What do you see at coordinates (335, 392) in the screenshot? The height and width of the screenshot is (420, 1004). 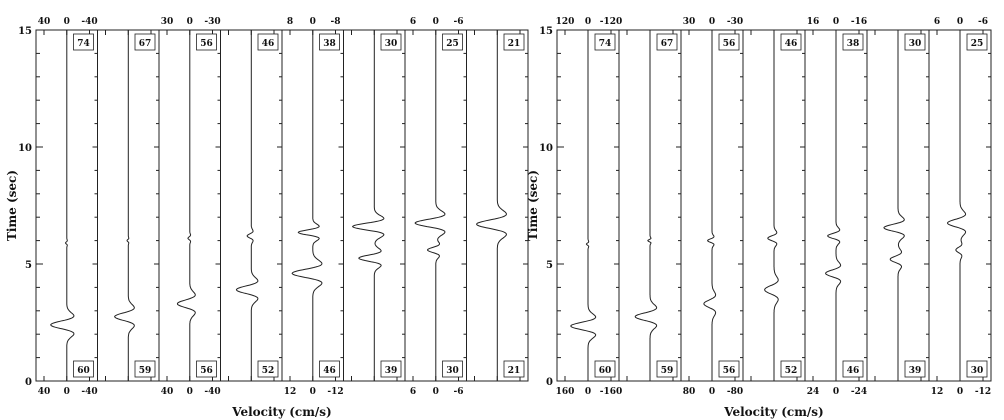 I see `bottom-tick-label: -12` at bounding box center [335, 392].